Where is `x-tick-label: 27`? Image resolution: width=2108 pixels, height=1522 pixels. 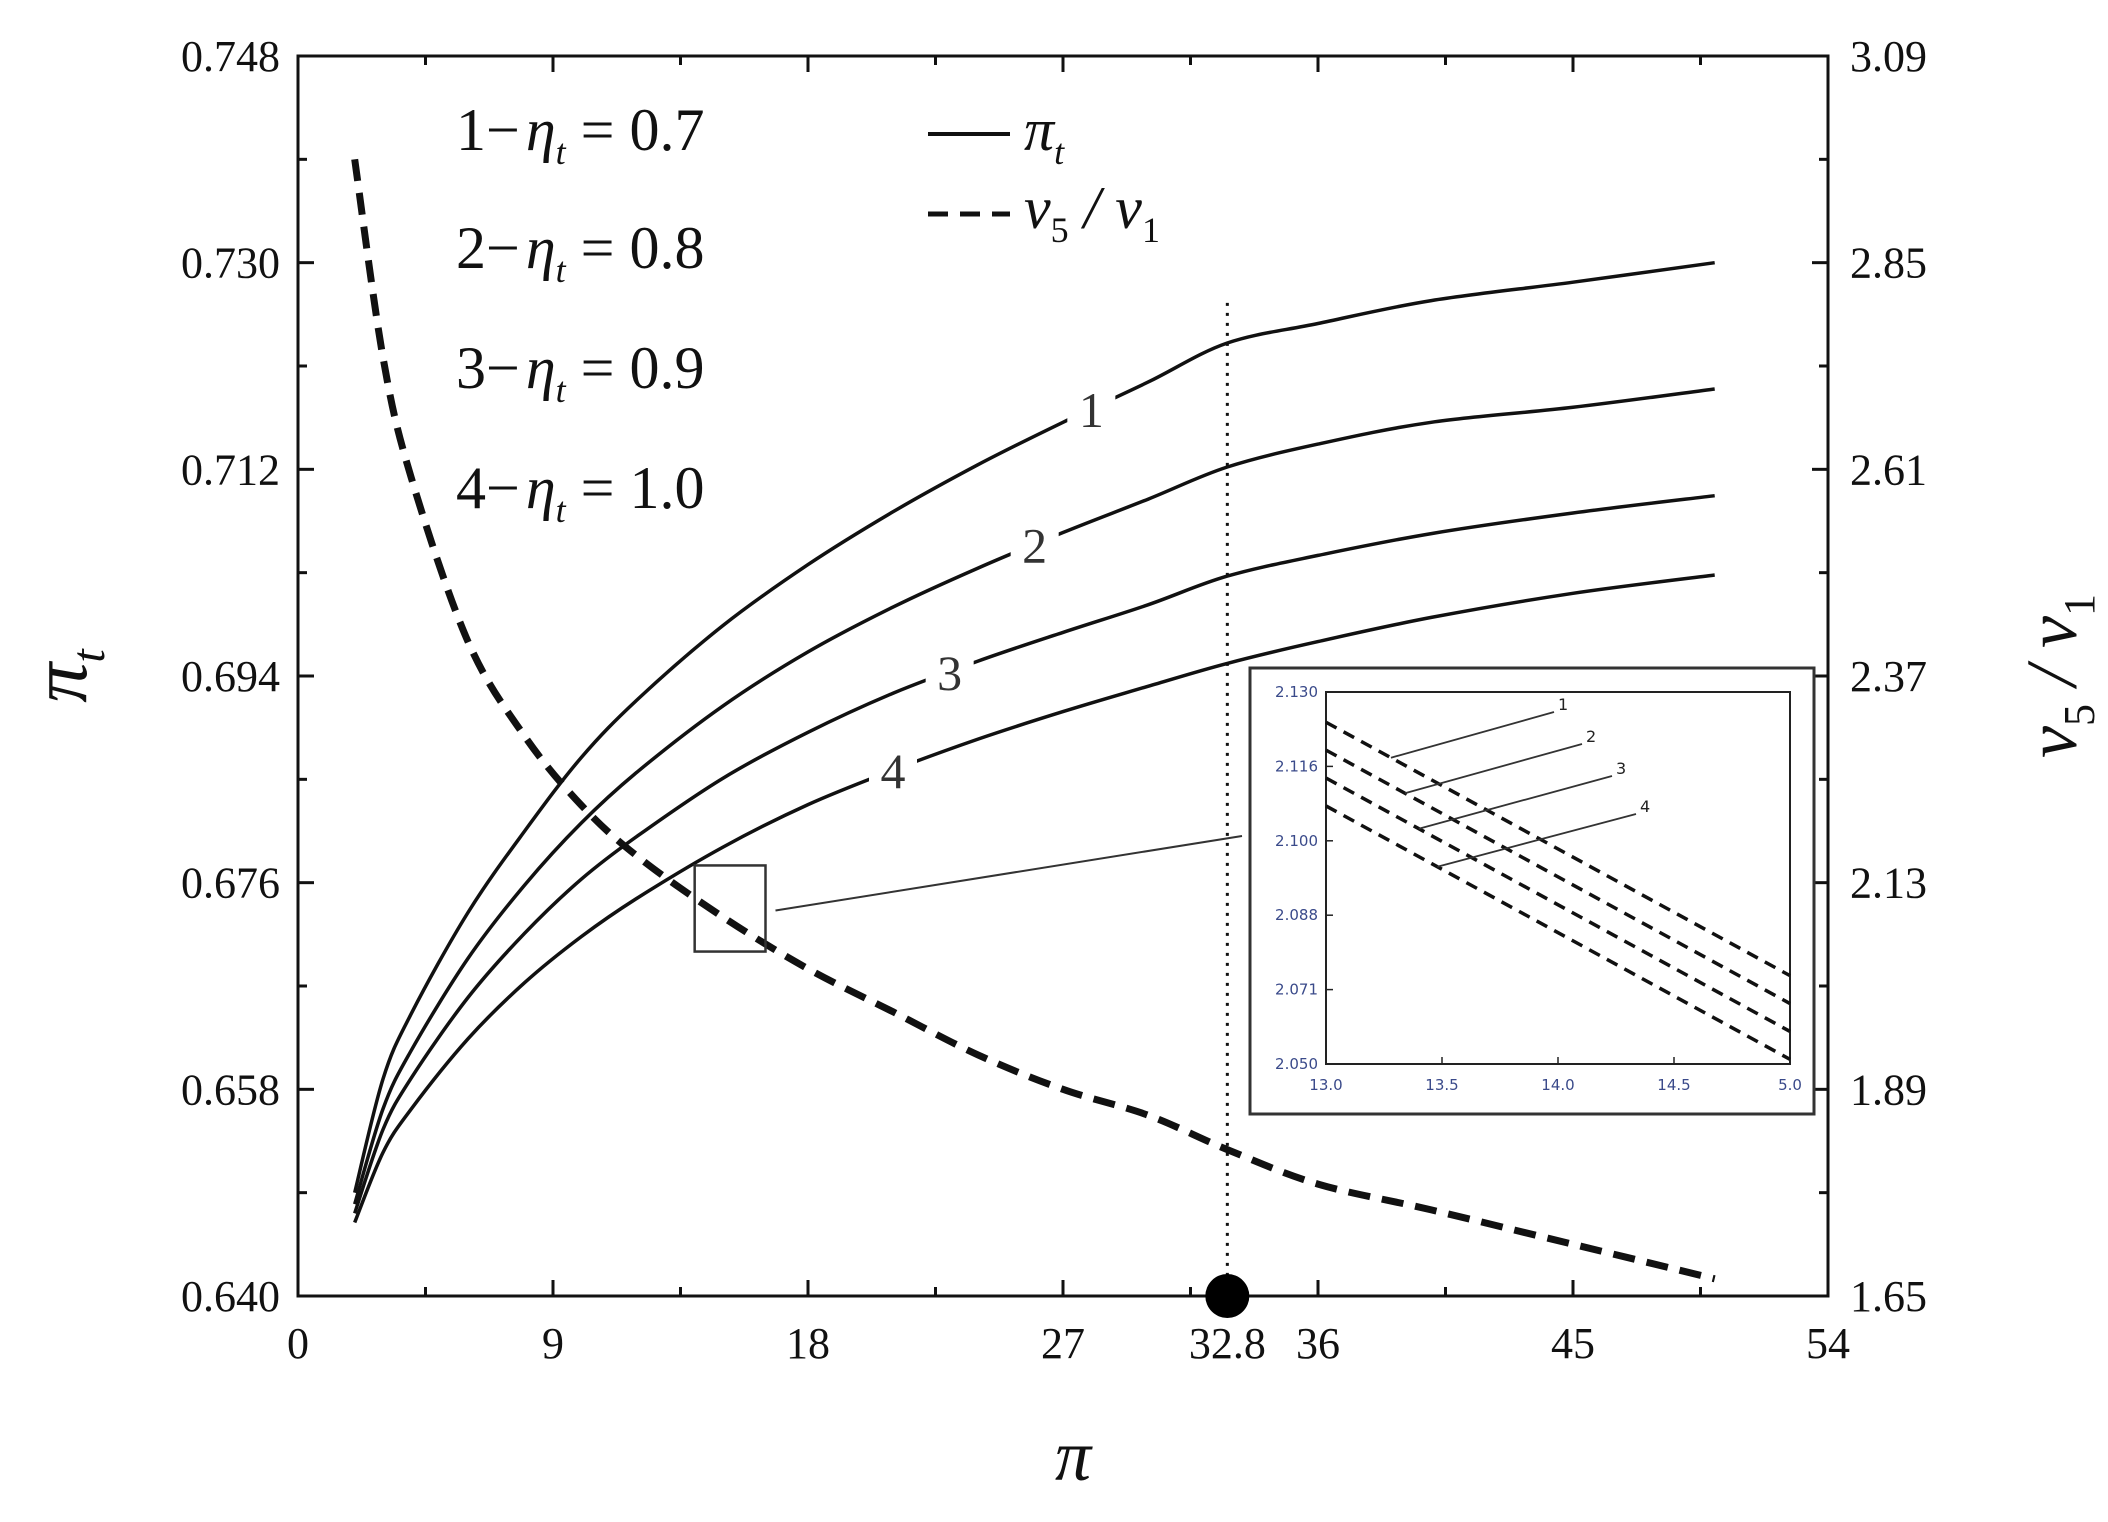 x-tick-label: 27 is located at coordinates (1063, 1343).